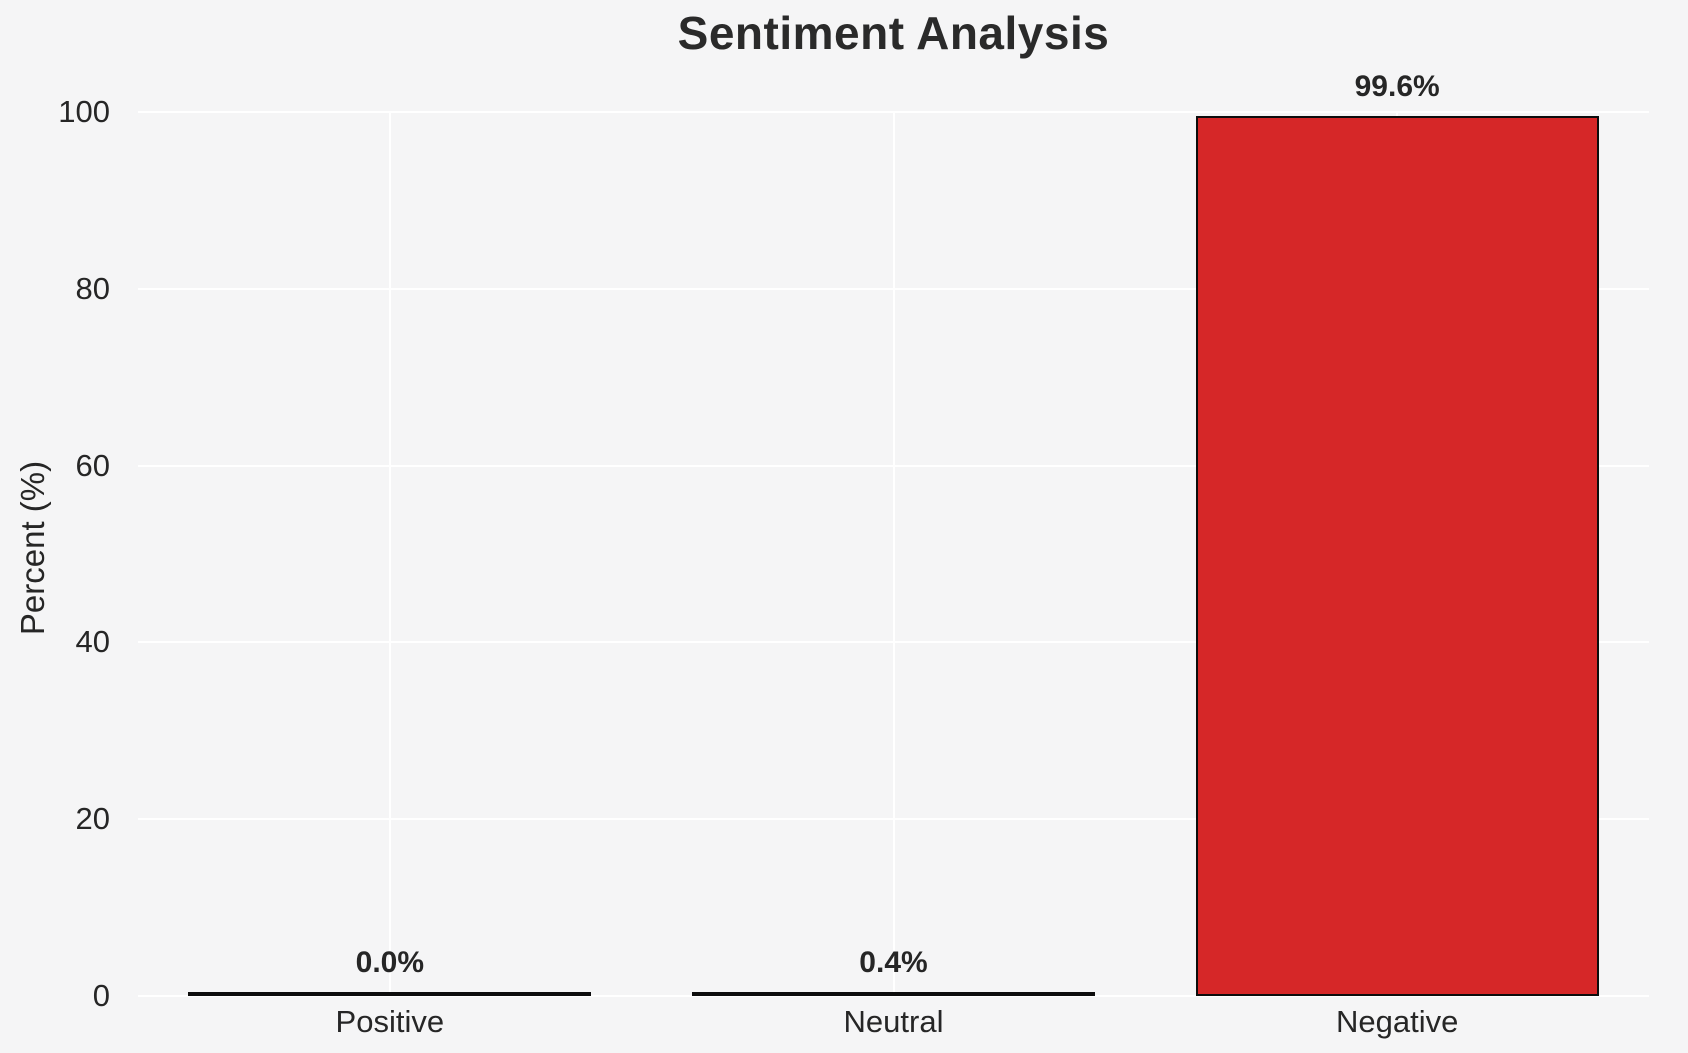  Describe the element at coordinates (101, 995) in the screenshot. I see `y-tick-label: 0` at that location.